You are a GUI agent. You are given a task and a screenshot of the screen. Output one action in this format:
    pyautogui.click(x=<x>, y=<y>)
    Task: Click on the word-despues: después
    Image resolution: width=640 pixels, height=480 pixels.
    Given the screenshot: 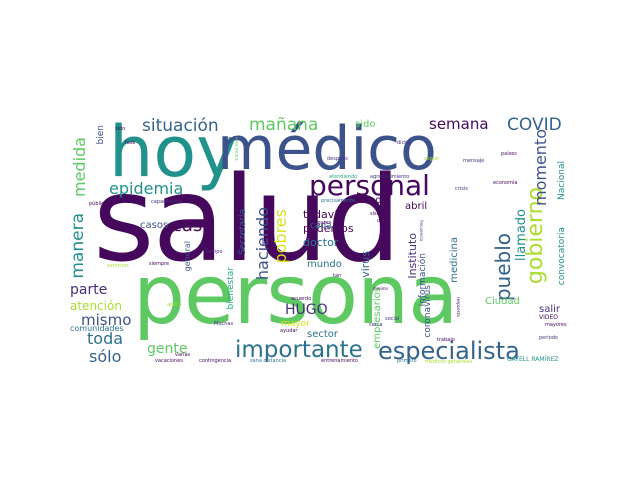 What is the action you would take?
    pyautogui.click(x=337, y=159)
    